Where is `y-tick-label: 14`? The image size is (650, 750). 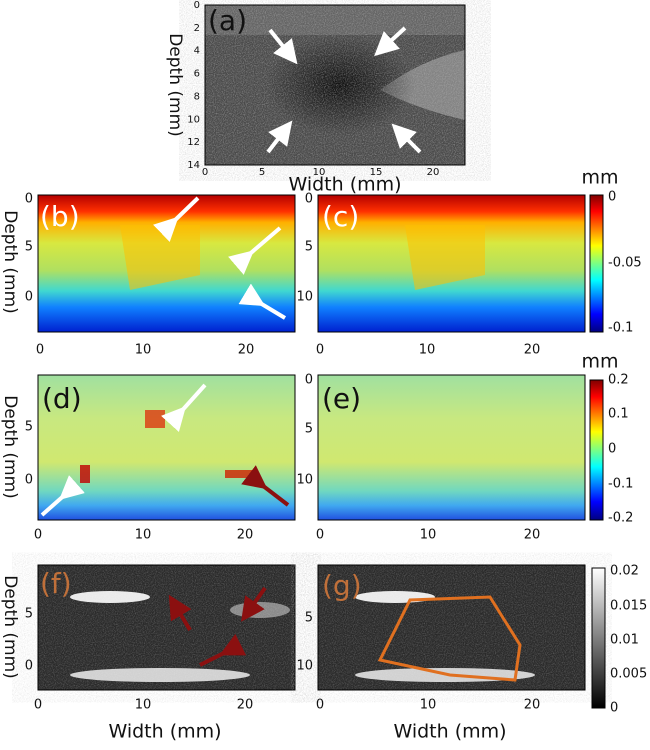
y-tick-label: 14 is located at coordinates (193, 165).